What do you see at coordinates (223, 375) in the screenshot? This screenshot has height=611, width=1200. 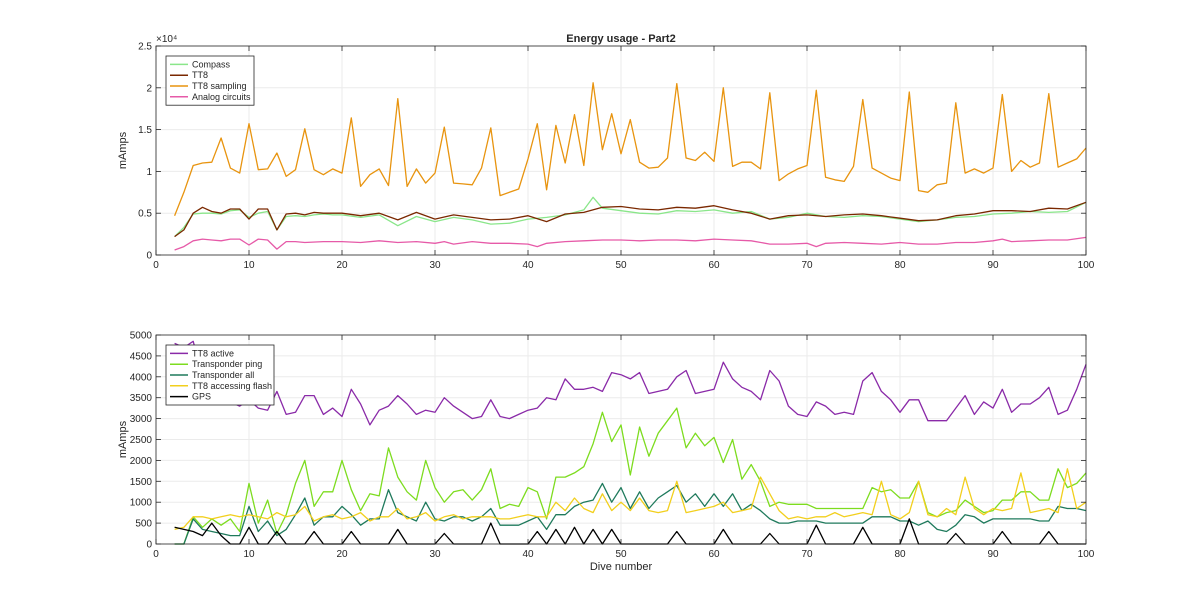 I see `legend-entry: Transponder all` at bounding box center [223, 375].